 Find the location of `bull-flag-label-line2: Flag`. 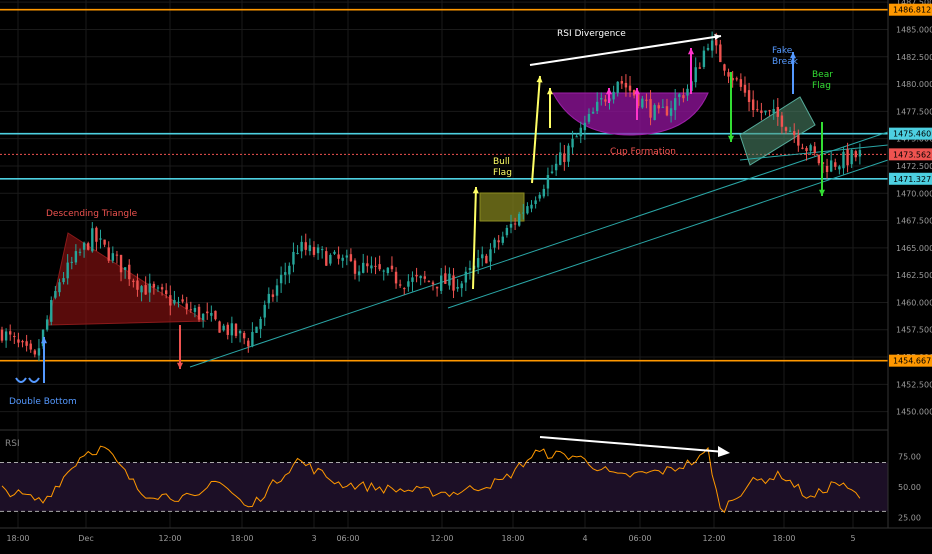

bull-flag-label-line2: Flag is located at coordinates (502, 173).